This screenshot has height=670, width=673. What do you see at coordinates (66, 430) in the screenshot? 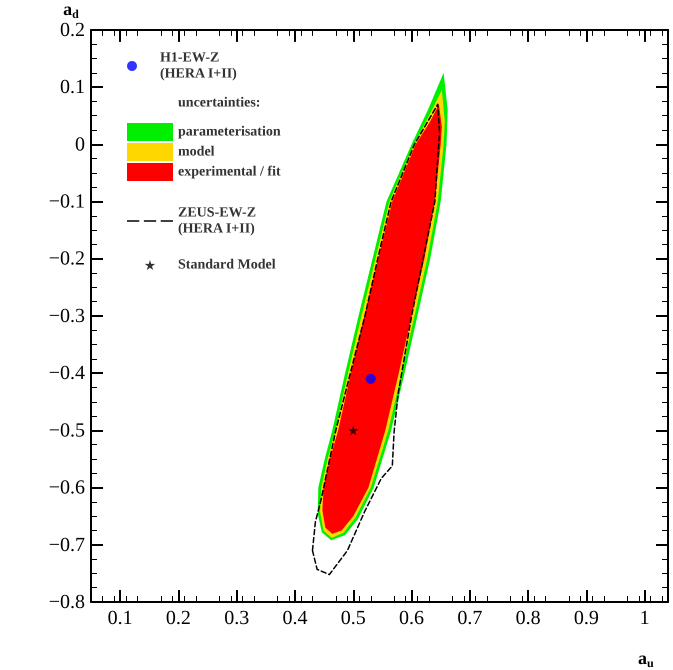
I see `y-tick-label: −0.5` at bounding box center [66, 430].